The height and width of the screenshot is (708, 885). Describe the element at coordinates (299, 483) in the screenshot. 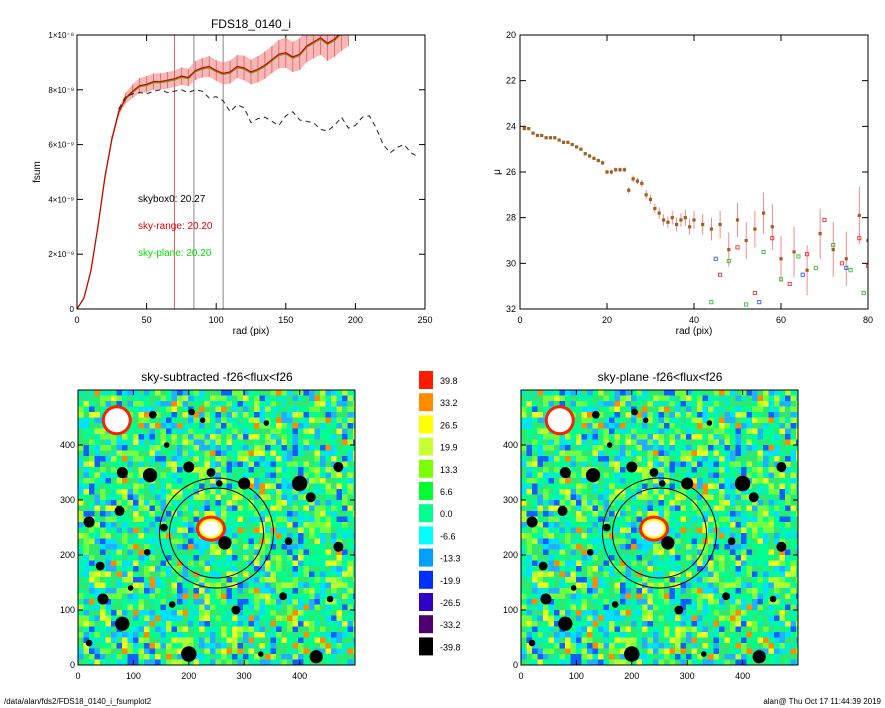

I see `masked-star` at that location.